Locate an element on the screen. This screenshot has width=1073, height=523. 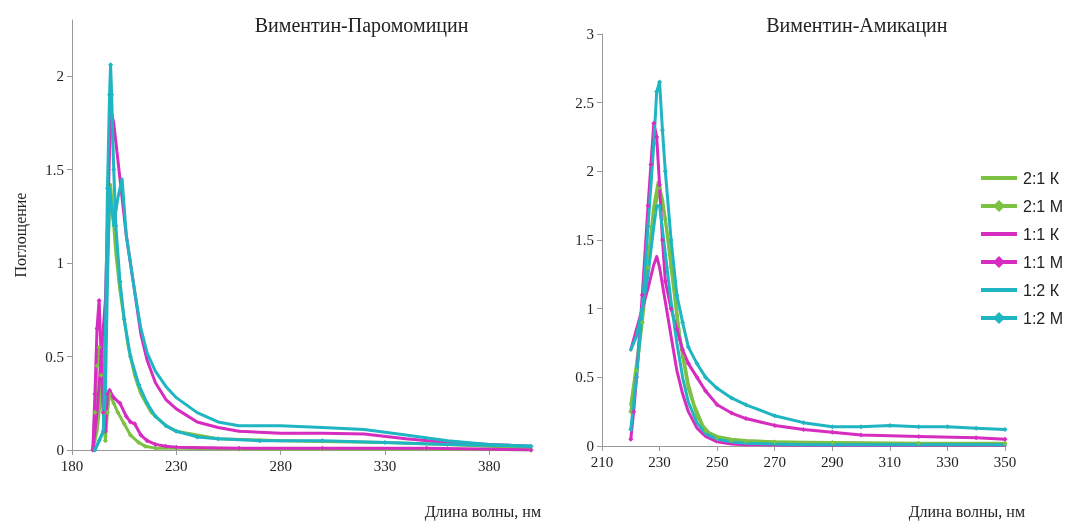
chart-title: Виментин-Паромомицин is located at coordinates (361, 25).